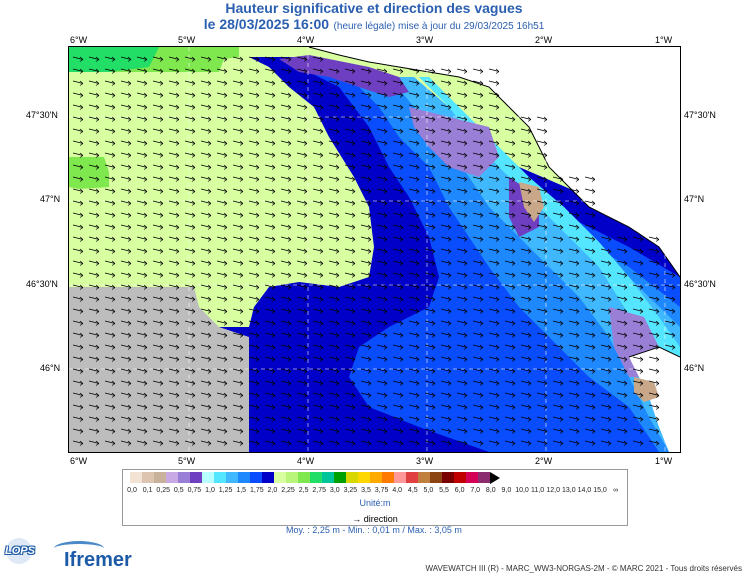 This screenshot has width=748, height=576. What do you see at coordinates (163, 490) in the screenshot?
I see `legend-tick-label: 0,25` at bounding box center [163, 490].